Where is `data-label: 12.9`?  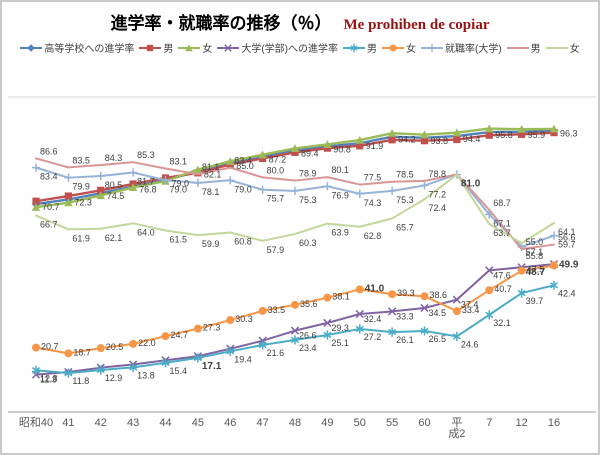 data-label: 12.9 is located at coordinates (114, 378).